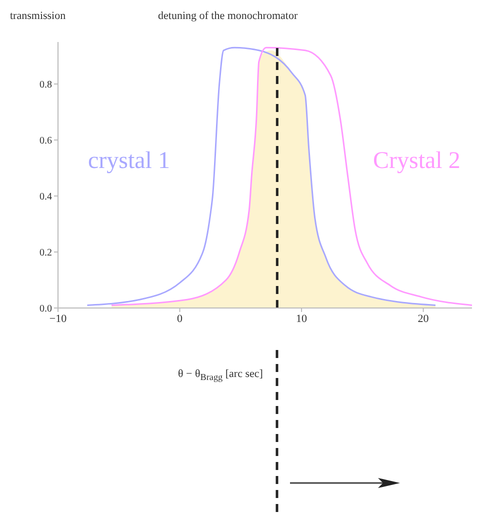  What do you see at coordinates (220, 375) in the screenshot?
I see `x-axis-title: θ − θ$_{Bragg}$ [arc sec]` at bounding box center [220, 375].